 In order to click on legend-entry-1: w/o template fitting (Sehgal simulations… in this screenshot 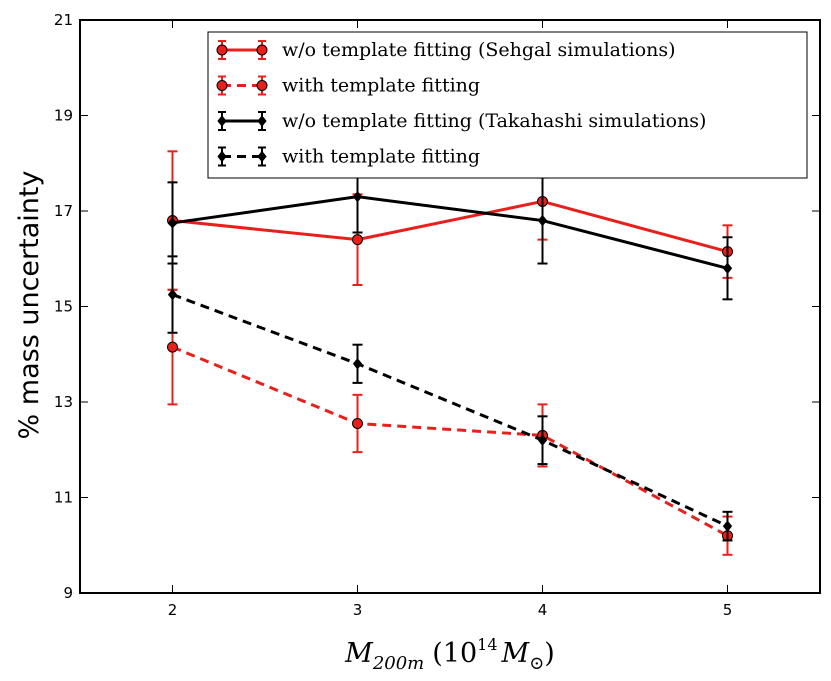, I will do `click(446, 50)`.